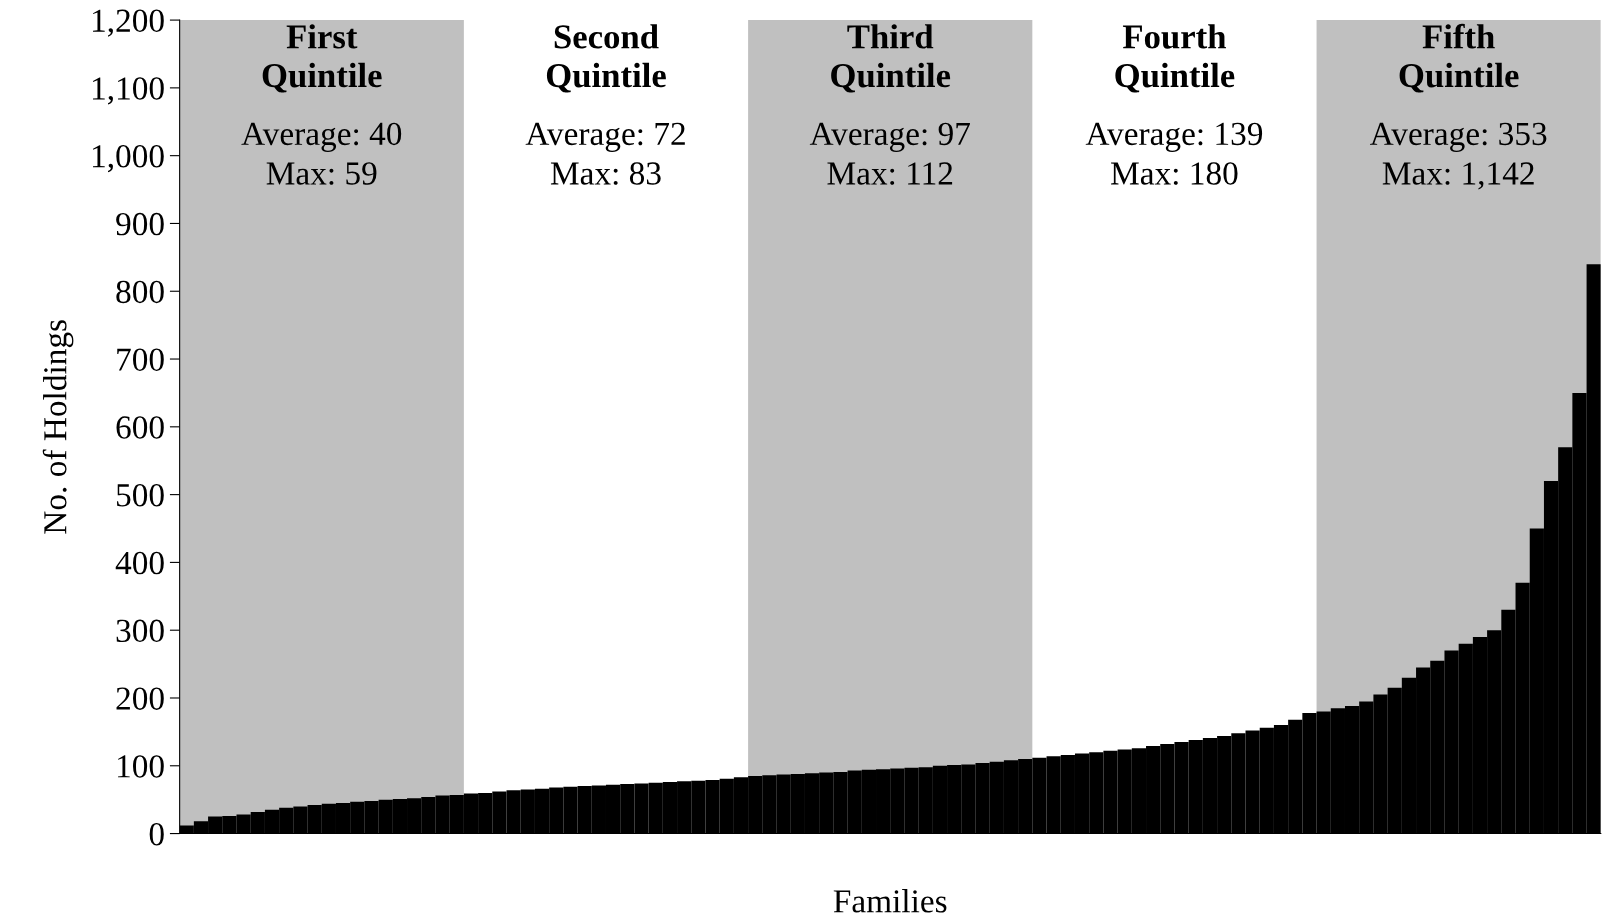 This screenshot has height=913, width=1604. What do you see at coordinates (140, 292) in the screenshot?
I see `y-tick-label: 800` at bounding box center [140, 292].